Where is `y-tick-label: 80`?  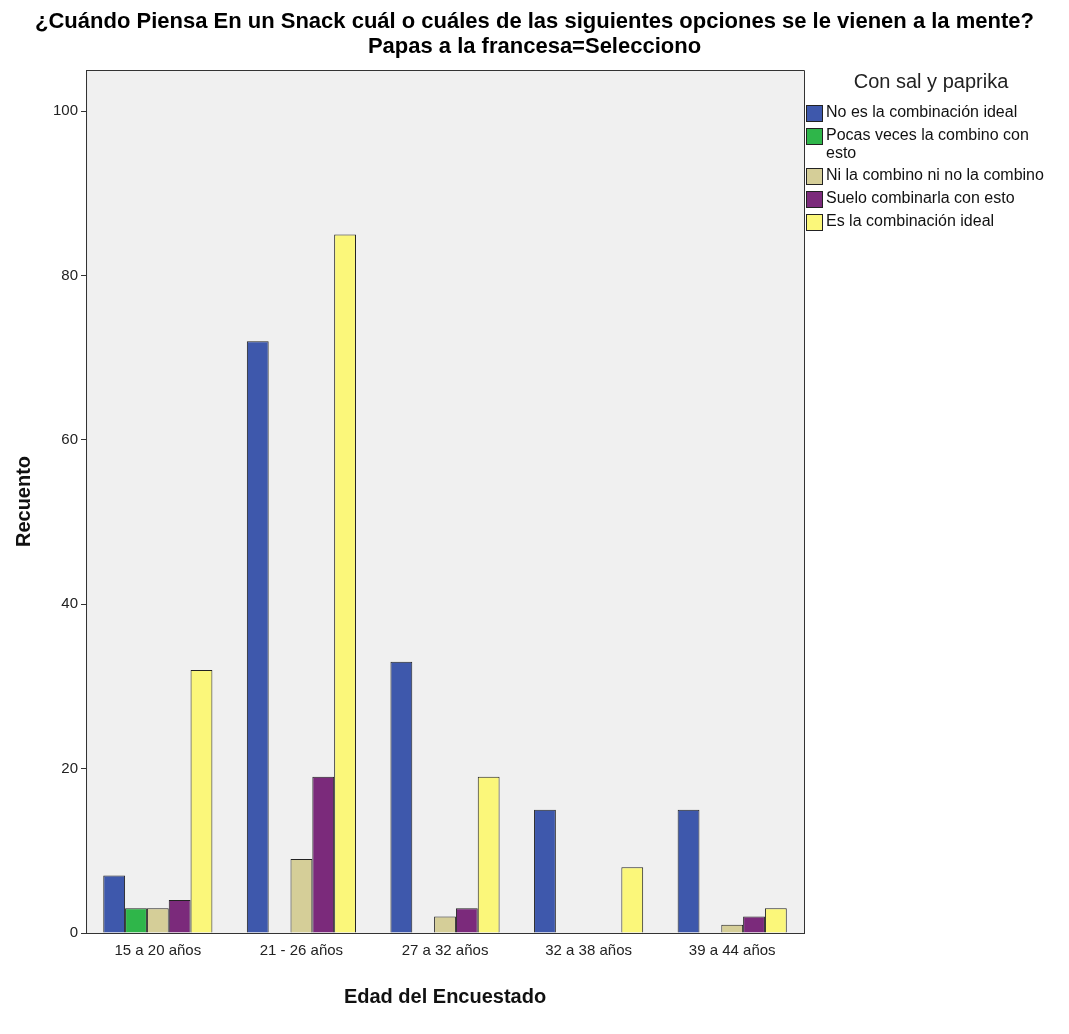 y-tick-label: 80 is located at coordinates (70, 274).